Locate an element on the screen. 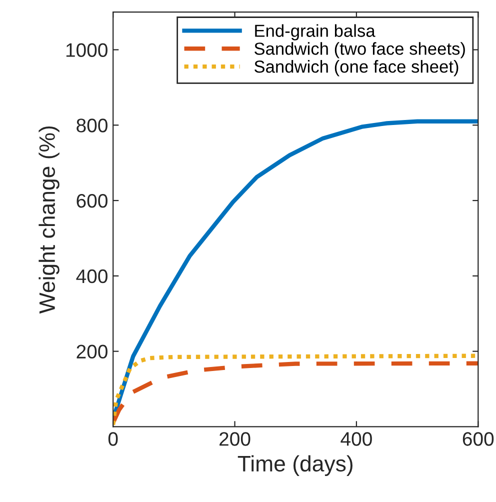  x-axis-title: Time (days) is located at coordinates (295, 465).